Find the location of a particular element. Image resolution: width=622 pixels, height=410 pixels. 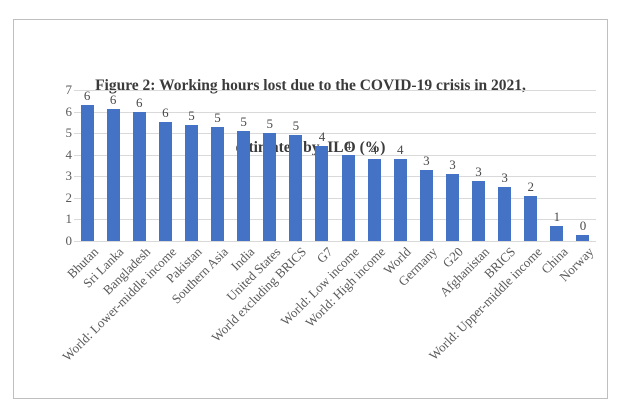

bar-value-label: 1 is located at coordinates (557, 216).